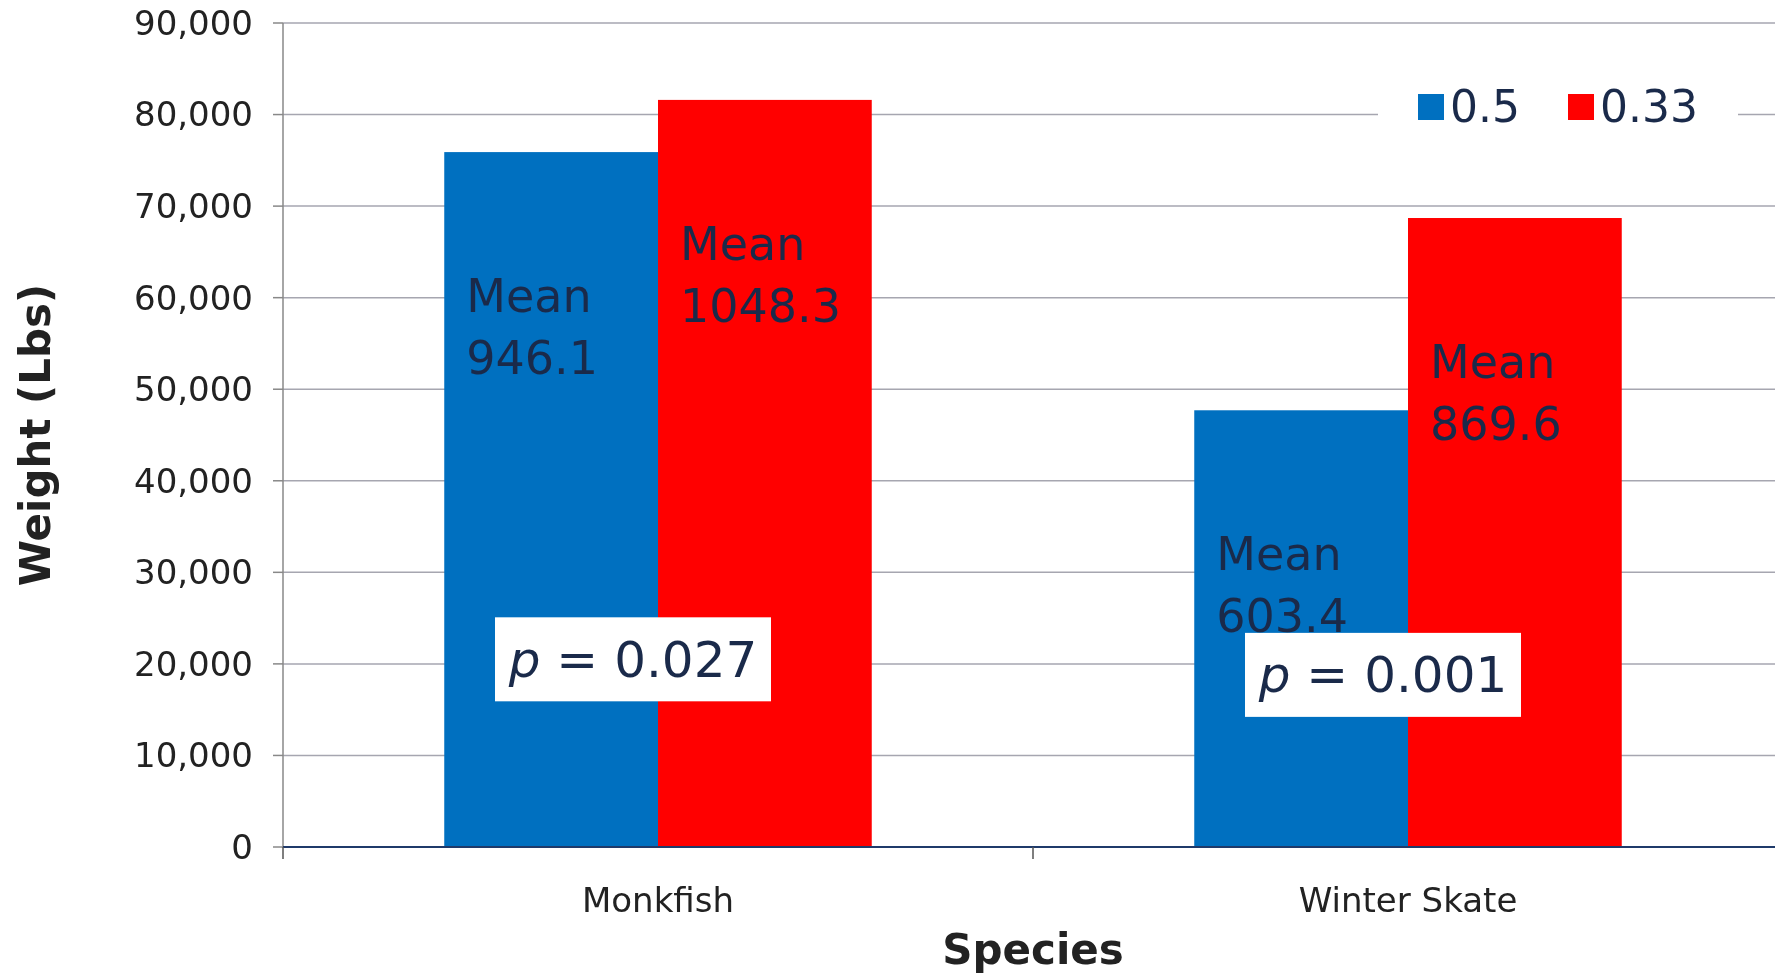  What do you see at coordinates (193, 480) in the screenshot?
I see `y-tick-label: 40,000` at bounding box center [193, 480].